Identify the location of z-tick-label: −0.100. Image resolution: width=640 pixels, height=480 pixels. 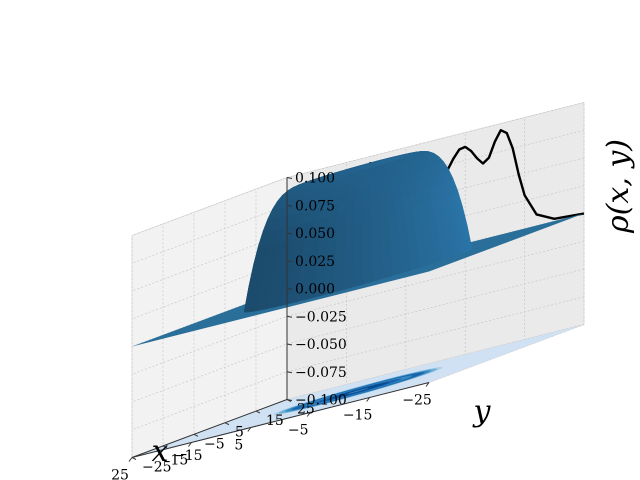
(321, 401).